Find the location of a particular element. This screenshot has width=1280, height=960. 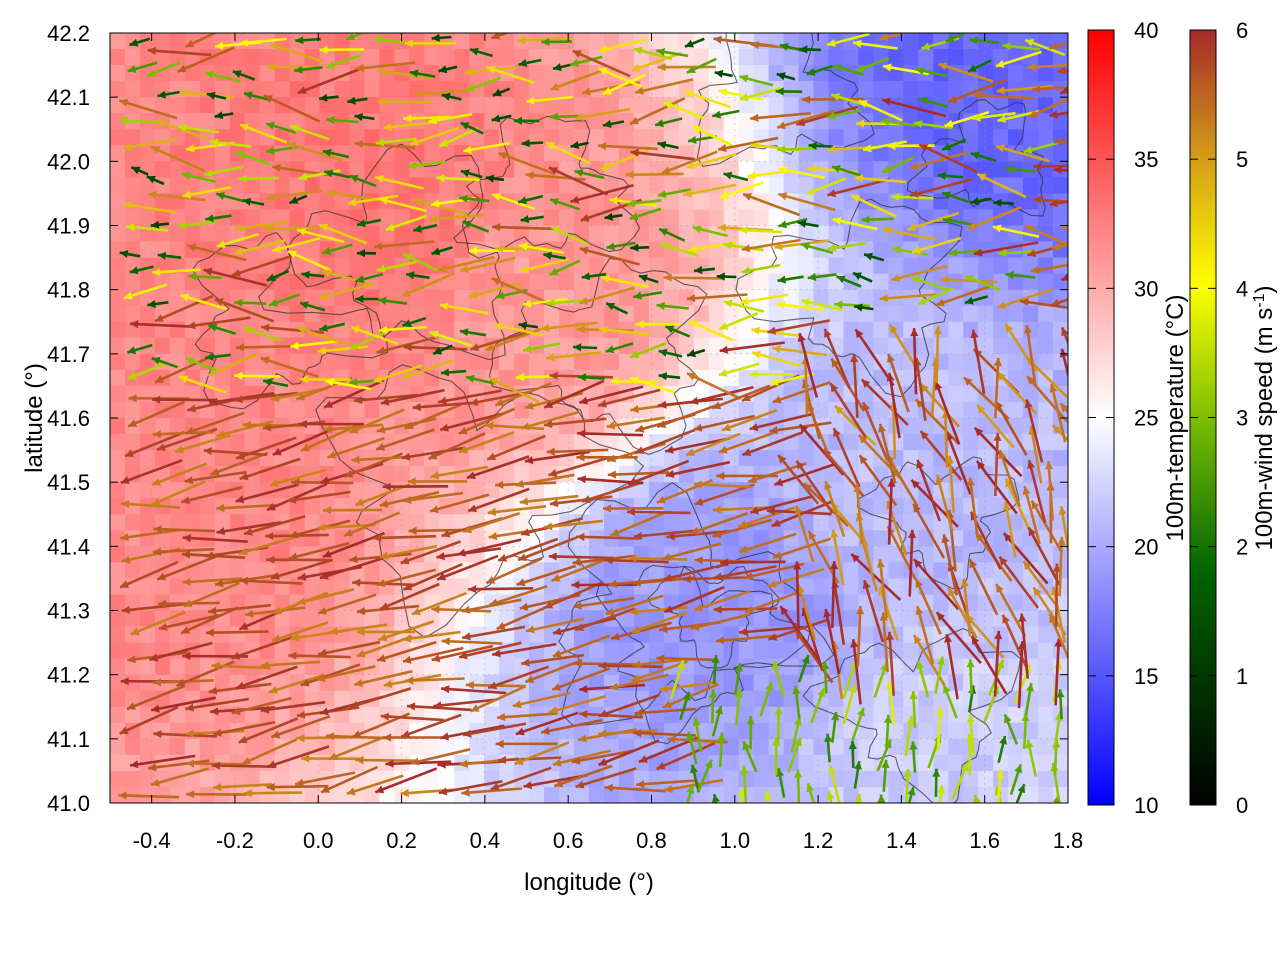

y-tick-label: 41.6 is located at coordinates (68, 418).